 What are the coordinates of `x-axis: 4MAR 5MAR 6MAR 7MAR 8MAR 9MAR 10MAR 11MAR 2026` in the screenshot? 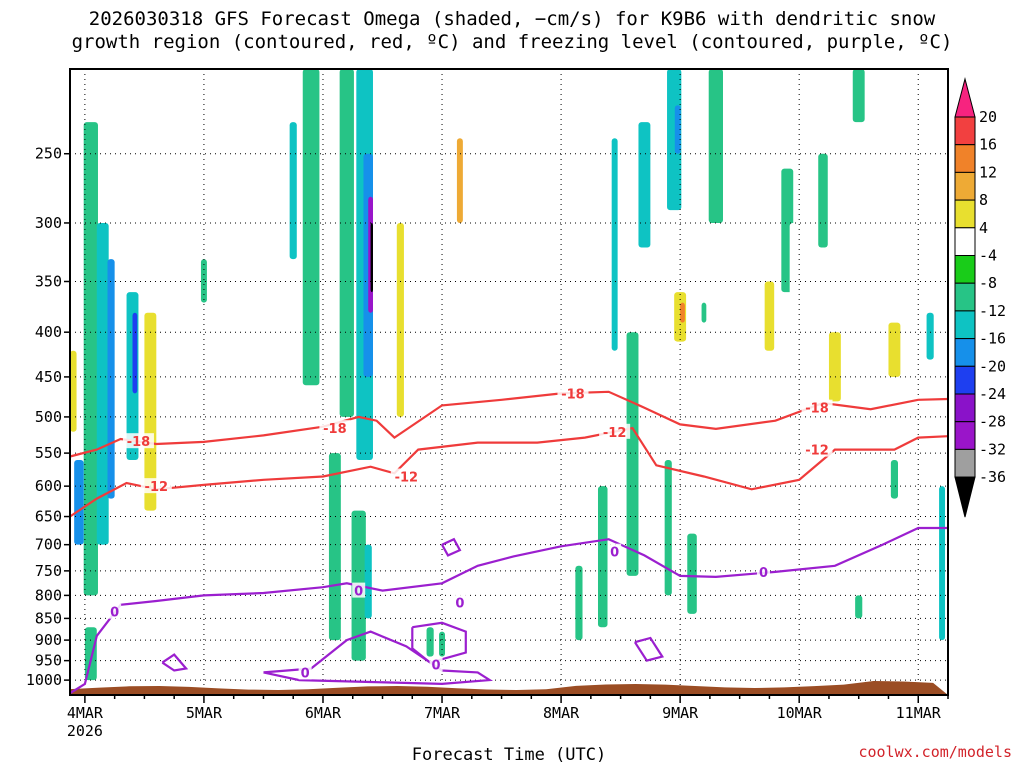 It's located at (508, 717).